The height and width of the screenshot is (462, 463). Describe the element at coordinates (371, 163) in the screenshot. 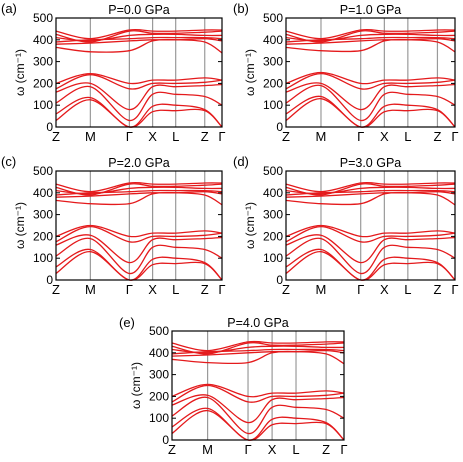

I see `panel-title: P=3.0 GPa` at that location.